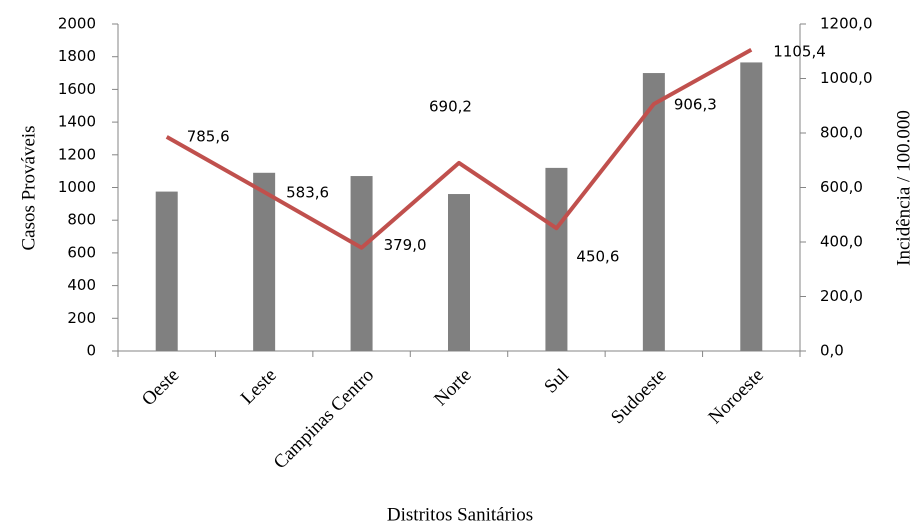 The height and width of the screenshot is (526, 919). Describe the element at coordinates (597, 257) in the screenshot. I see `data-label: 450,6` at that location.